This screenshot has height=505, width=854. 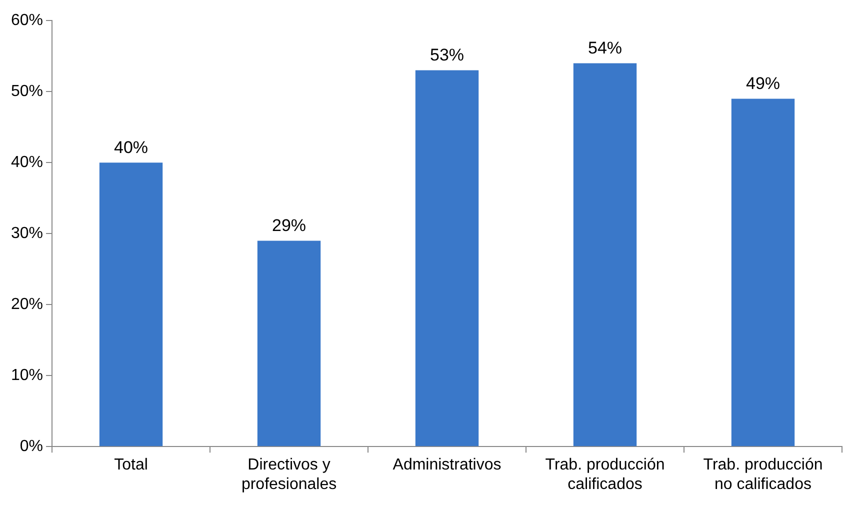 I want to click on y-tick-label: 0%, so click(x=32, y=447).